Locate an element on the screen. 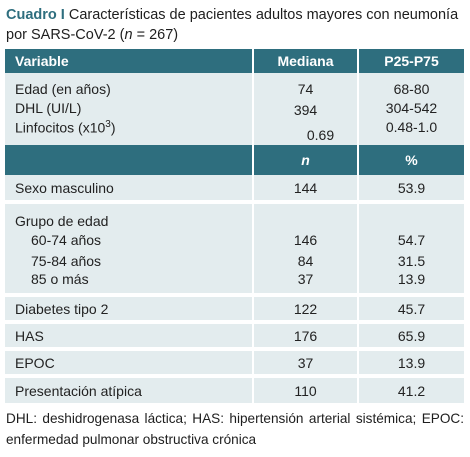  header-row: Variable Mediana P25-P75 is located at coordinates (234, 61).